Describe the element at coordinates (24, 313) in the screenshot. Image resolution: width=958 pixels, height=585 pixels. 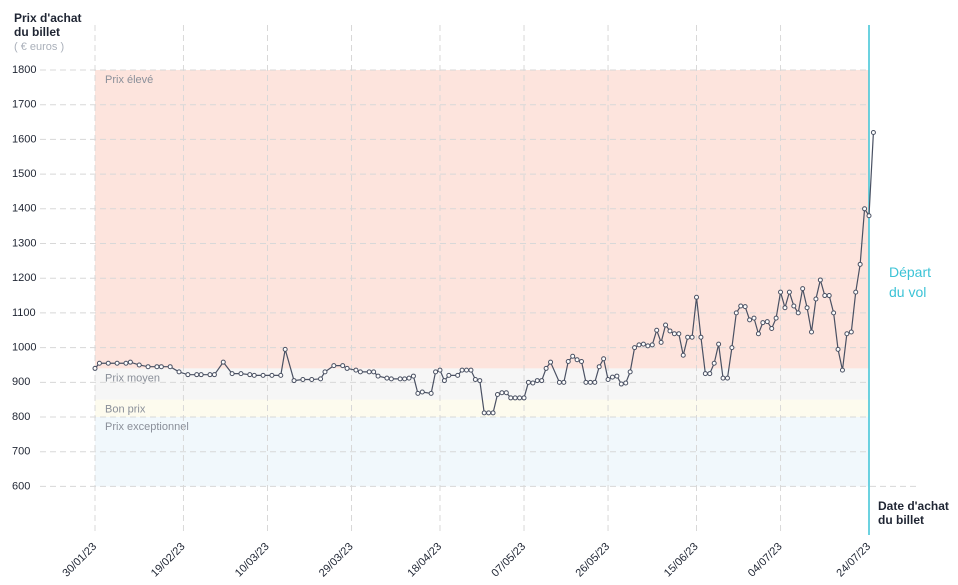
I see `y-tick-label: 1100` at that location.